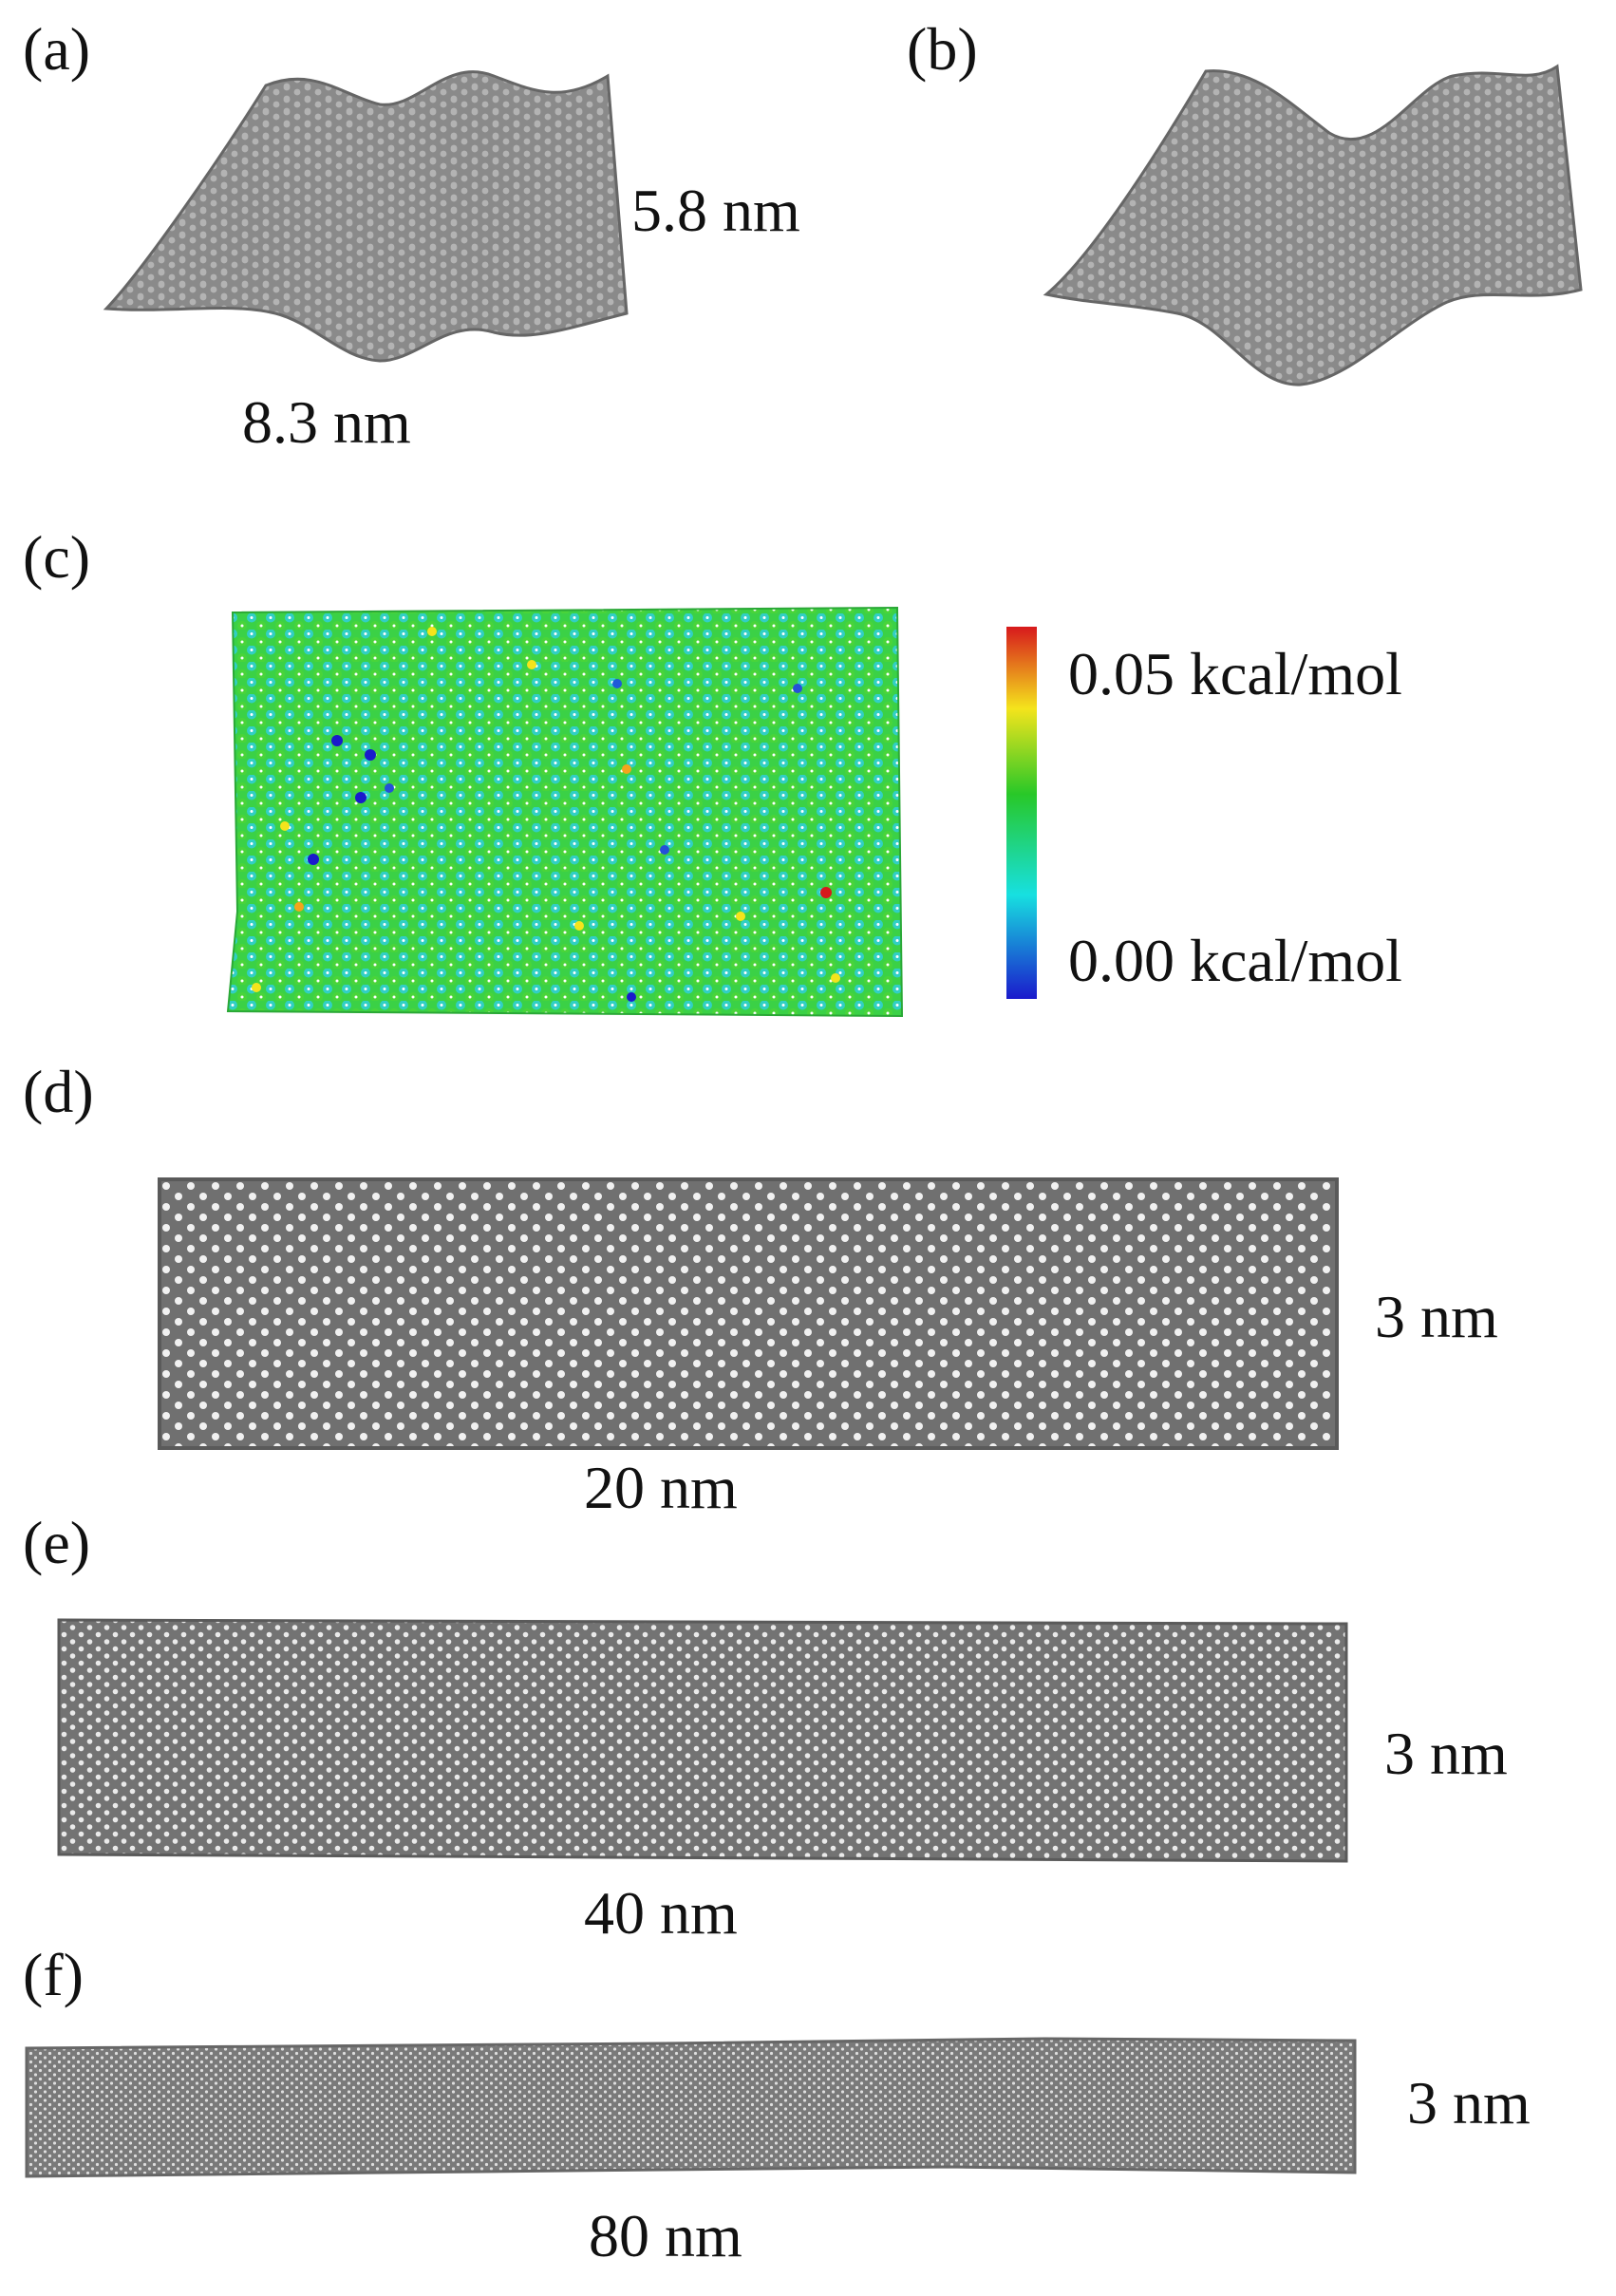 This screenshot has height=2296, width=1616. Describe the element at coordinates (1235, 673) in the screenshot. I see `colorbar-max-label: 0.05 kcal/mol` at that location.